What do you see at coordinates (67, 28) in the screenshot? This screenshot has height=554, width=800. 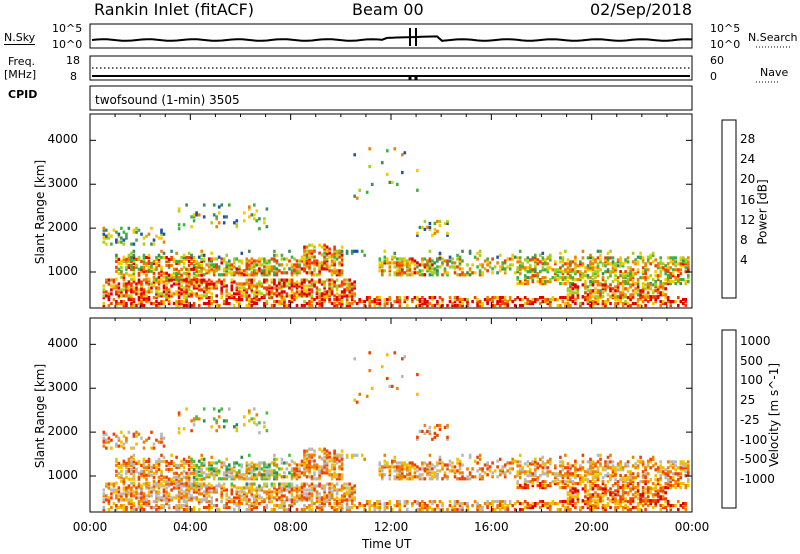 I see `nsky-tick-high: 10^5` at bounding box center [67, 28].